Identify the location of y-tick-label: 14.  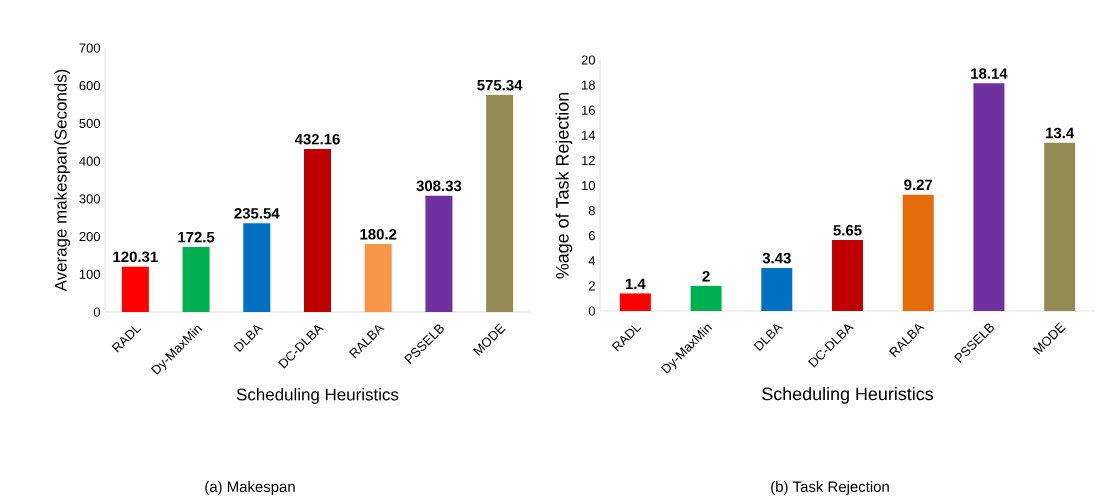
(589, 135).